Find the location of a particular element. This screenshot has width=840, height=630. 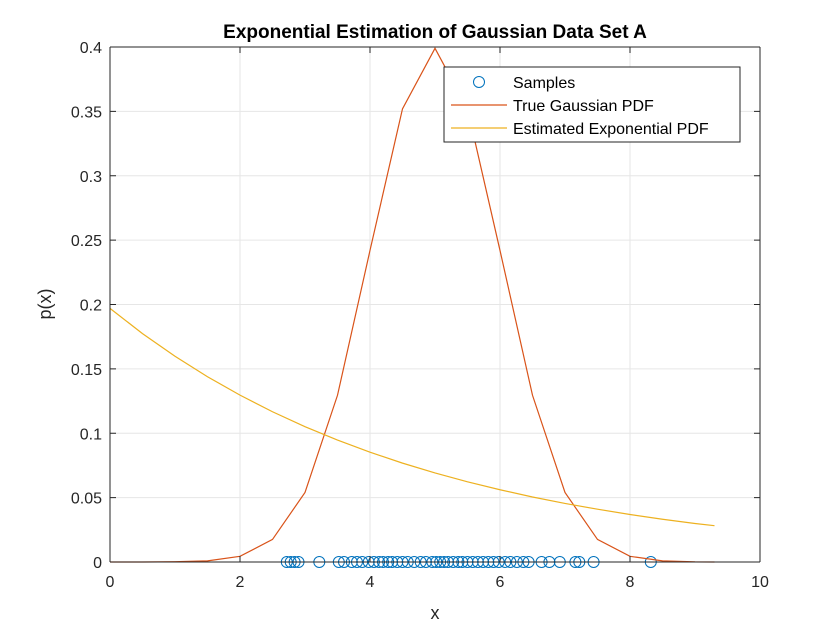

legend-swatch-samples is located at coordinates (479, 82).